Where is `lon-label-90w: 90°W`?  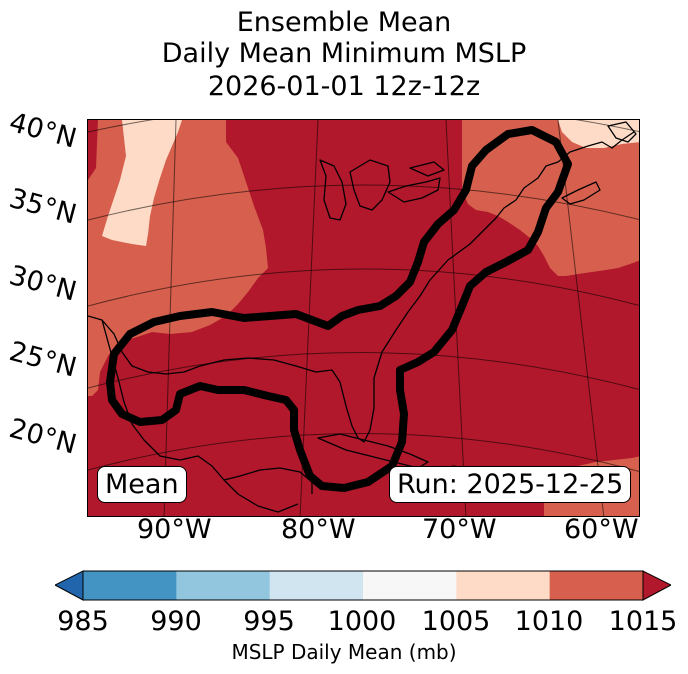
lon-label-90w: 90°W is located at coordinates (174, 529).